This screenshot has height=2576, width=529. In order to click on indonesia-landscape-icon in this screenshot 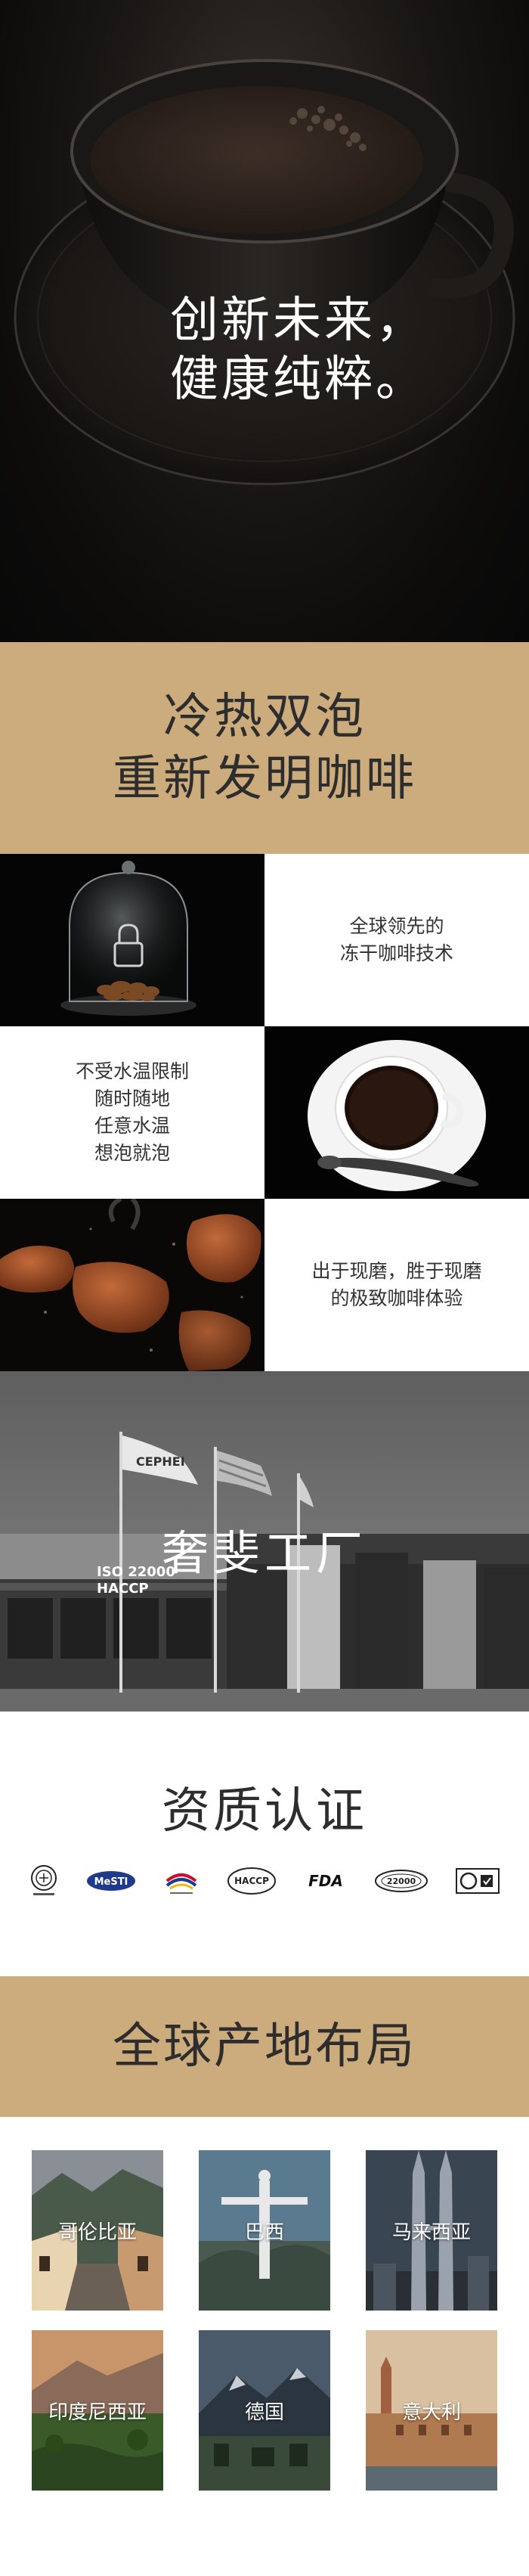, I will do `click(97, 2410)`.